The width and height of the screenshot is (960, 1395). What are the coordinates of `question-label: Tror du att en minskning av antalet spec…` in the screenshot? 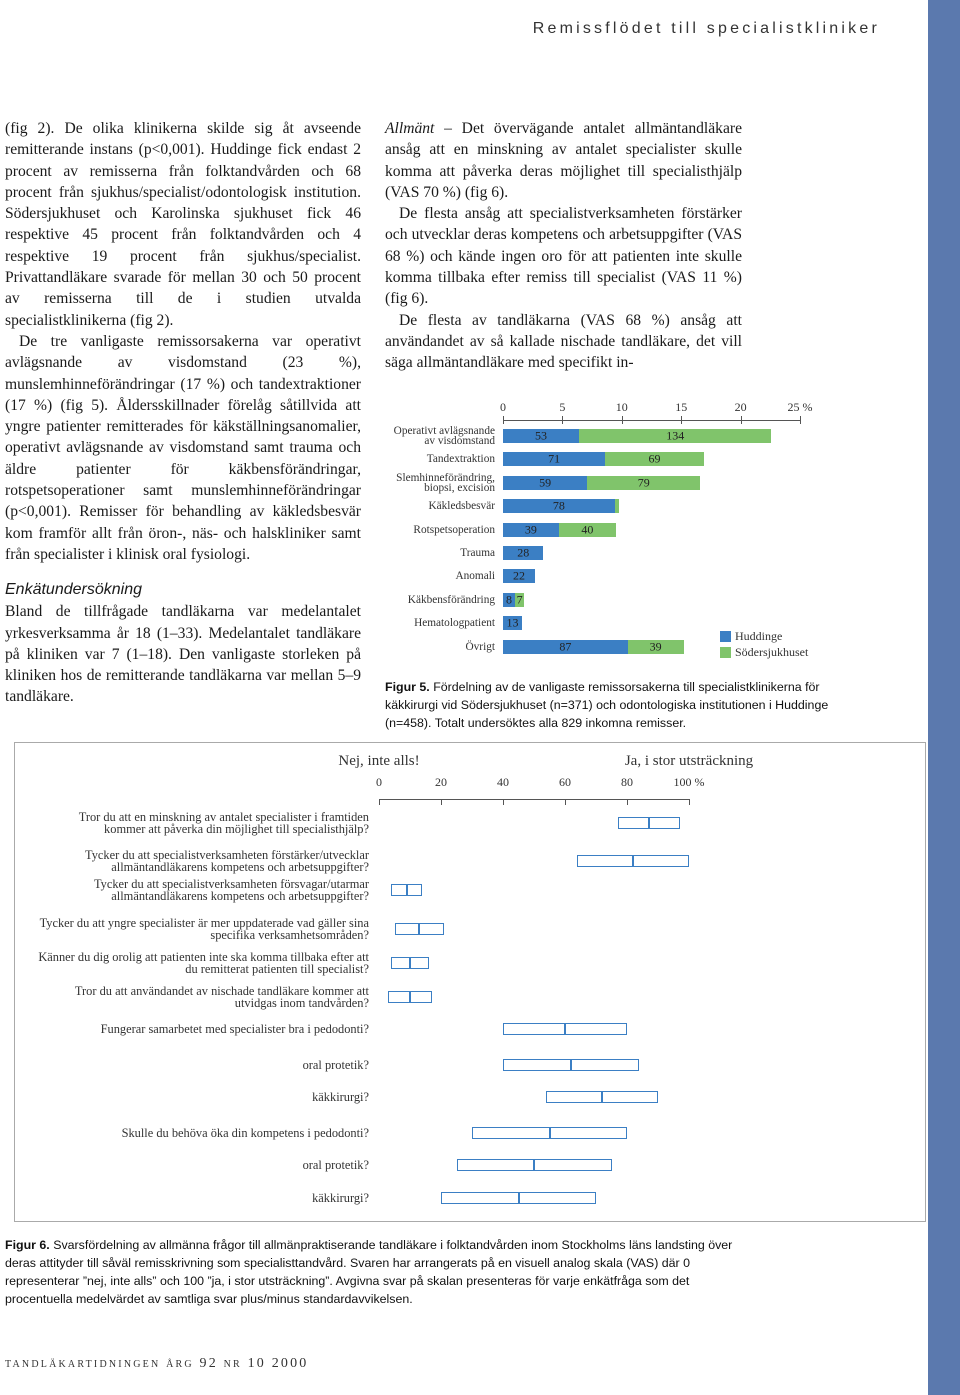 It's located at (223, 823).